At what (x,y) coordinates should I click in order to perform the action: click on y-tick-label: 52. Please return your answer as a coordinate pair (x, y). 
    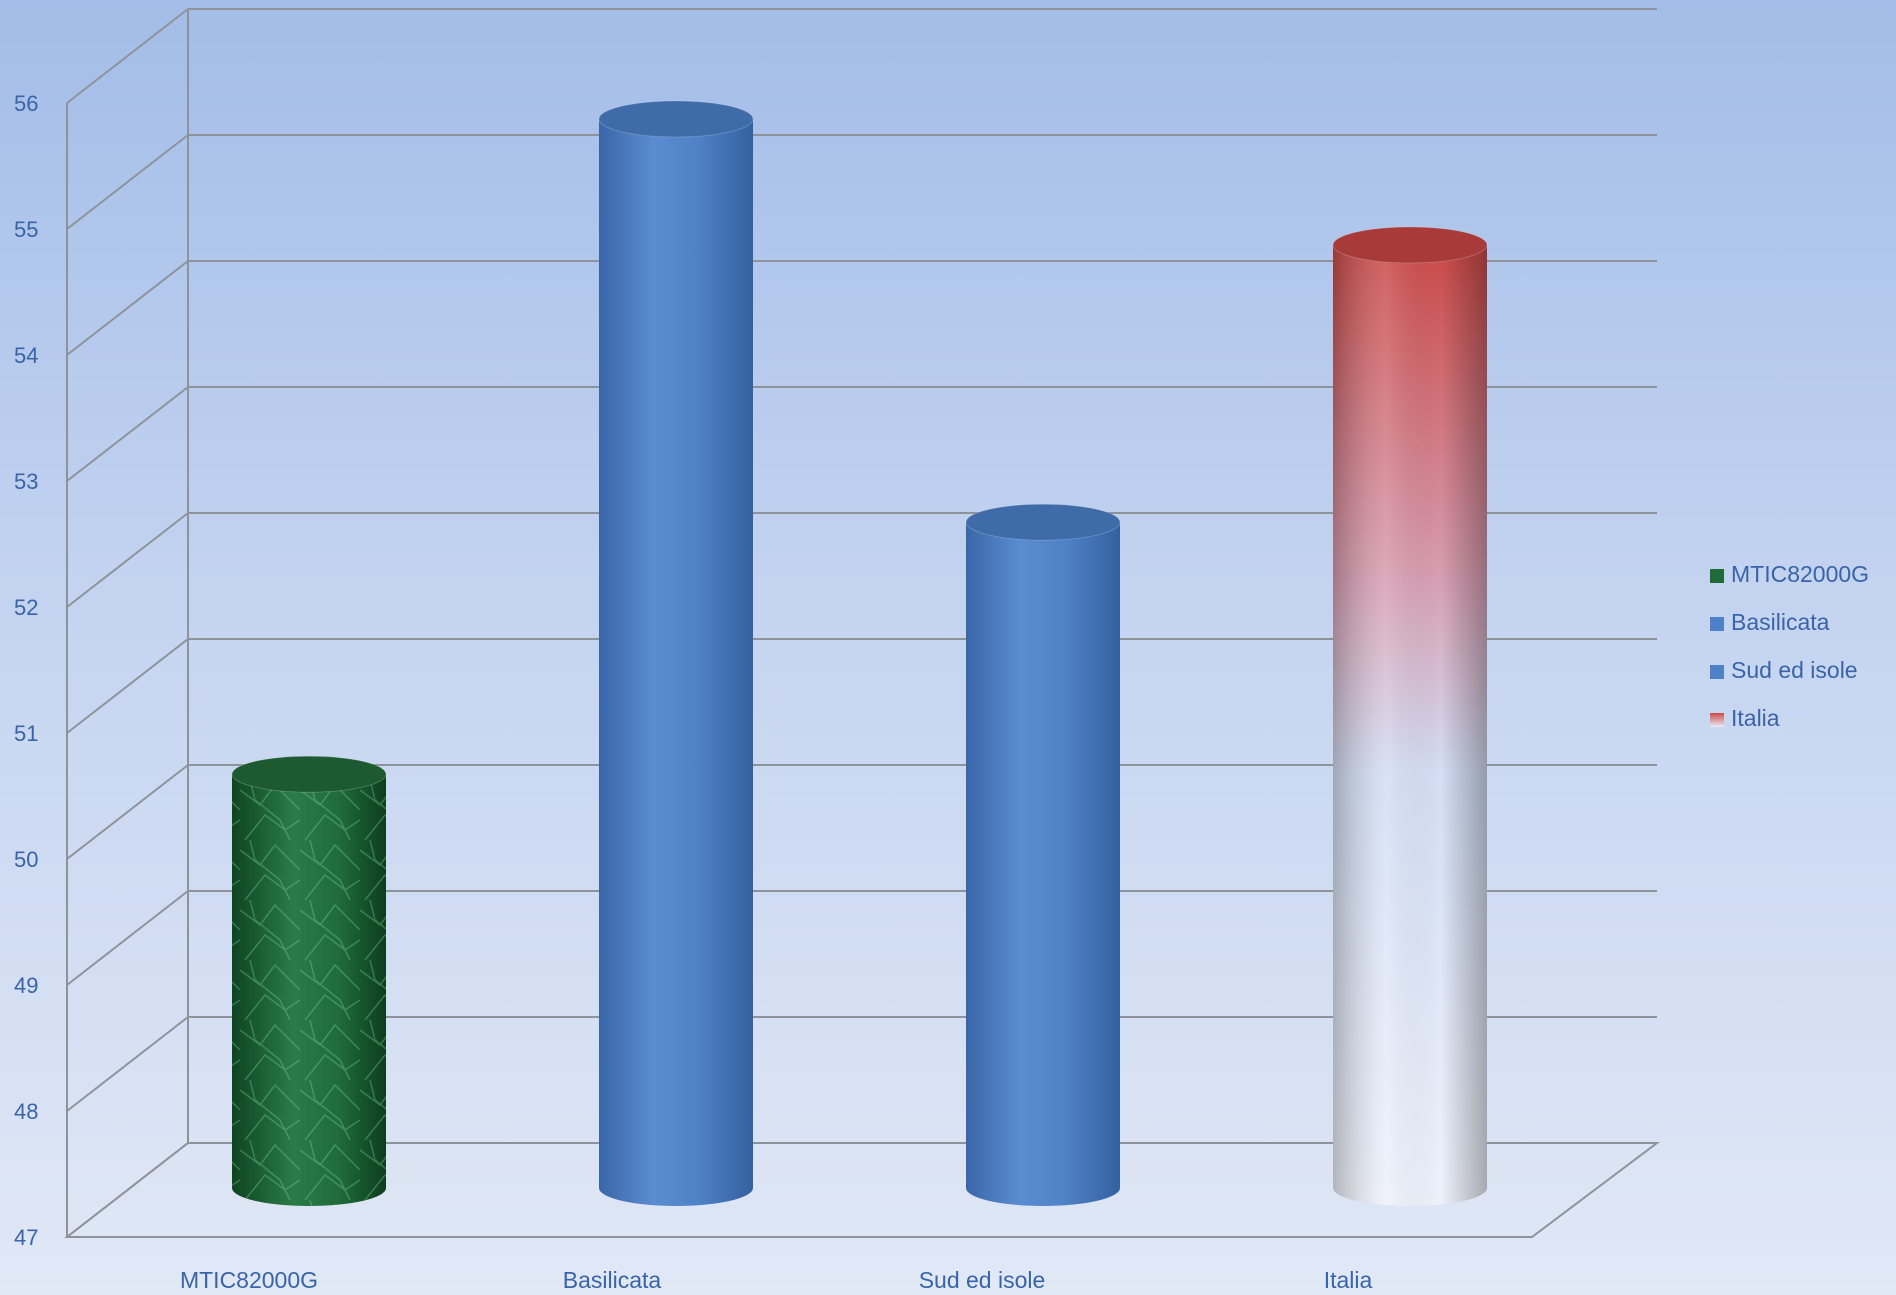
    Looking at the image, I should click on (26, 607).